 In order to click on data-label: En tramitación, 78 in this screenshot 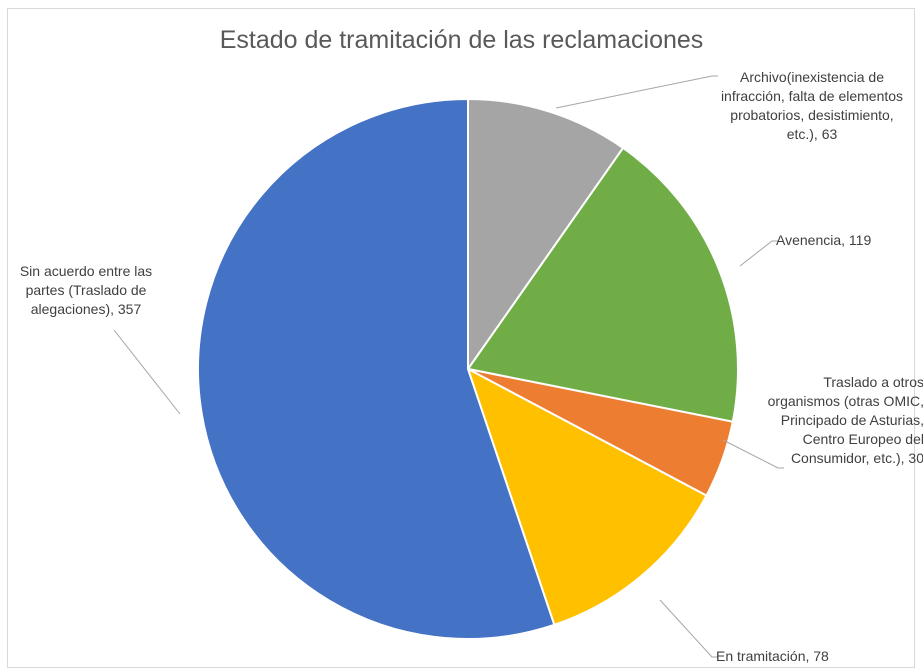, I will do `click(772, 656)`.